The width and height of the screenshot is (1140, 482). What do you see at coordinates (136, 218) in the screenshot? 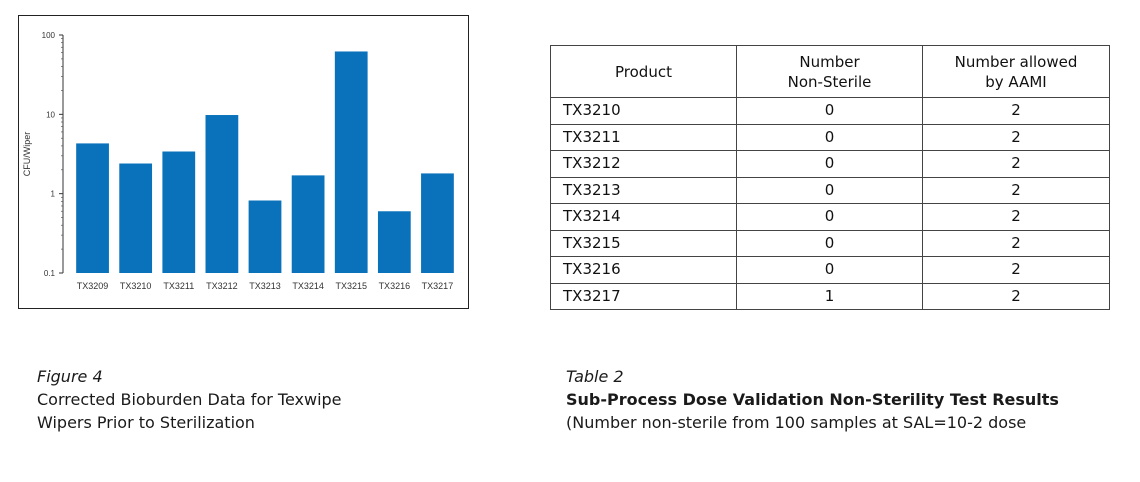
I see `bar-tx3210` at bounding box center [136, 218].